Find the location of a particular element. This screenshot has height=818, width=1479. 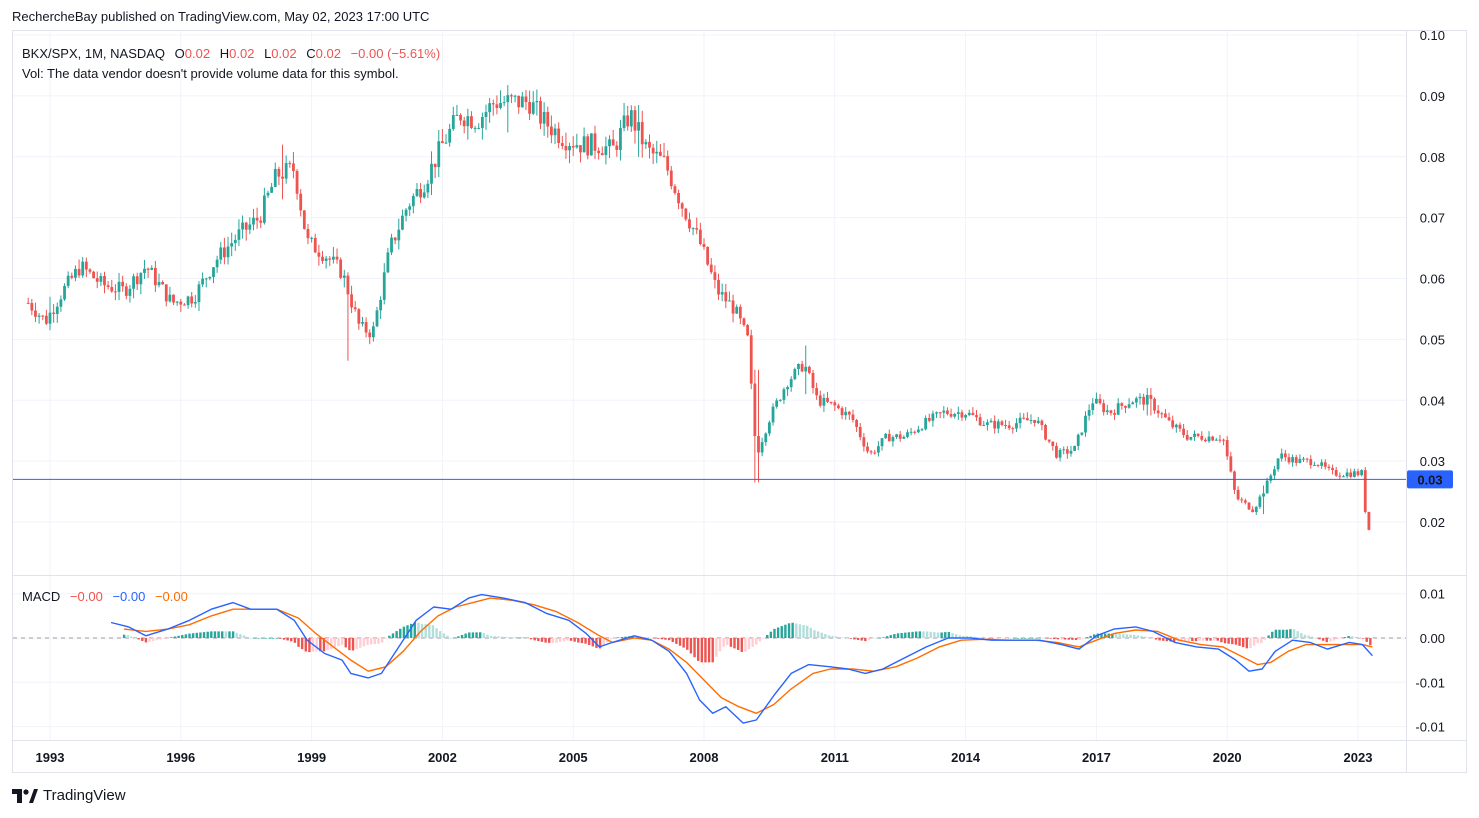

time-axis-tick-label: 1993 is located at coordinates (50, 757).